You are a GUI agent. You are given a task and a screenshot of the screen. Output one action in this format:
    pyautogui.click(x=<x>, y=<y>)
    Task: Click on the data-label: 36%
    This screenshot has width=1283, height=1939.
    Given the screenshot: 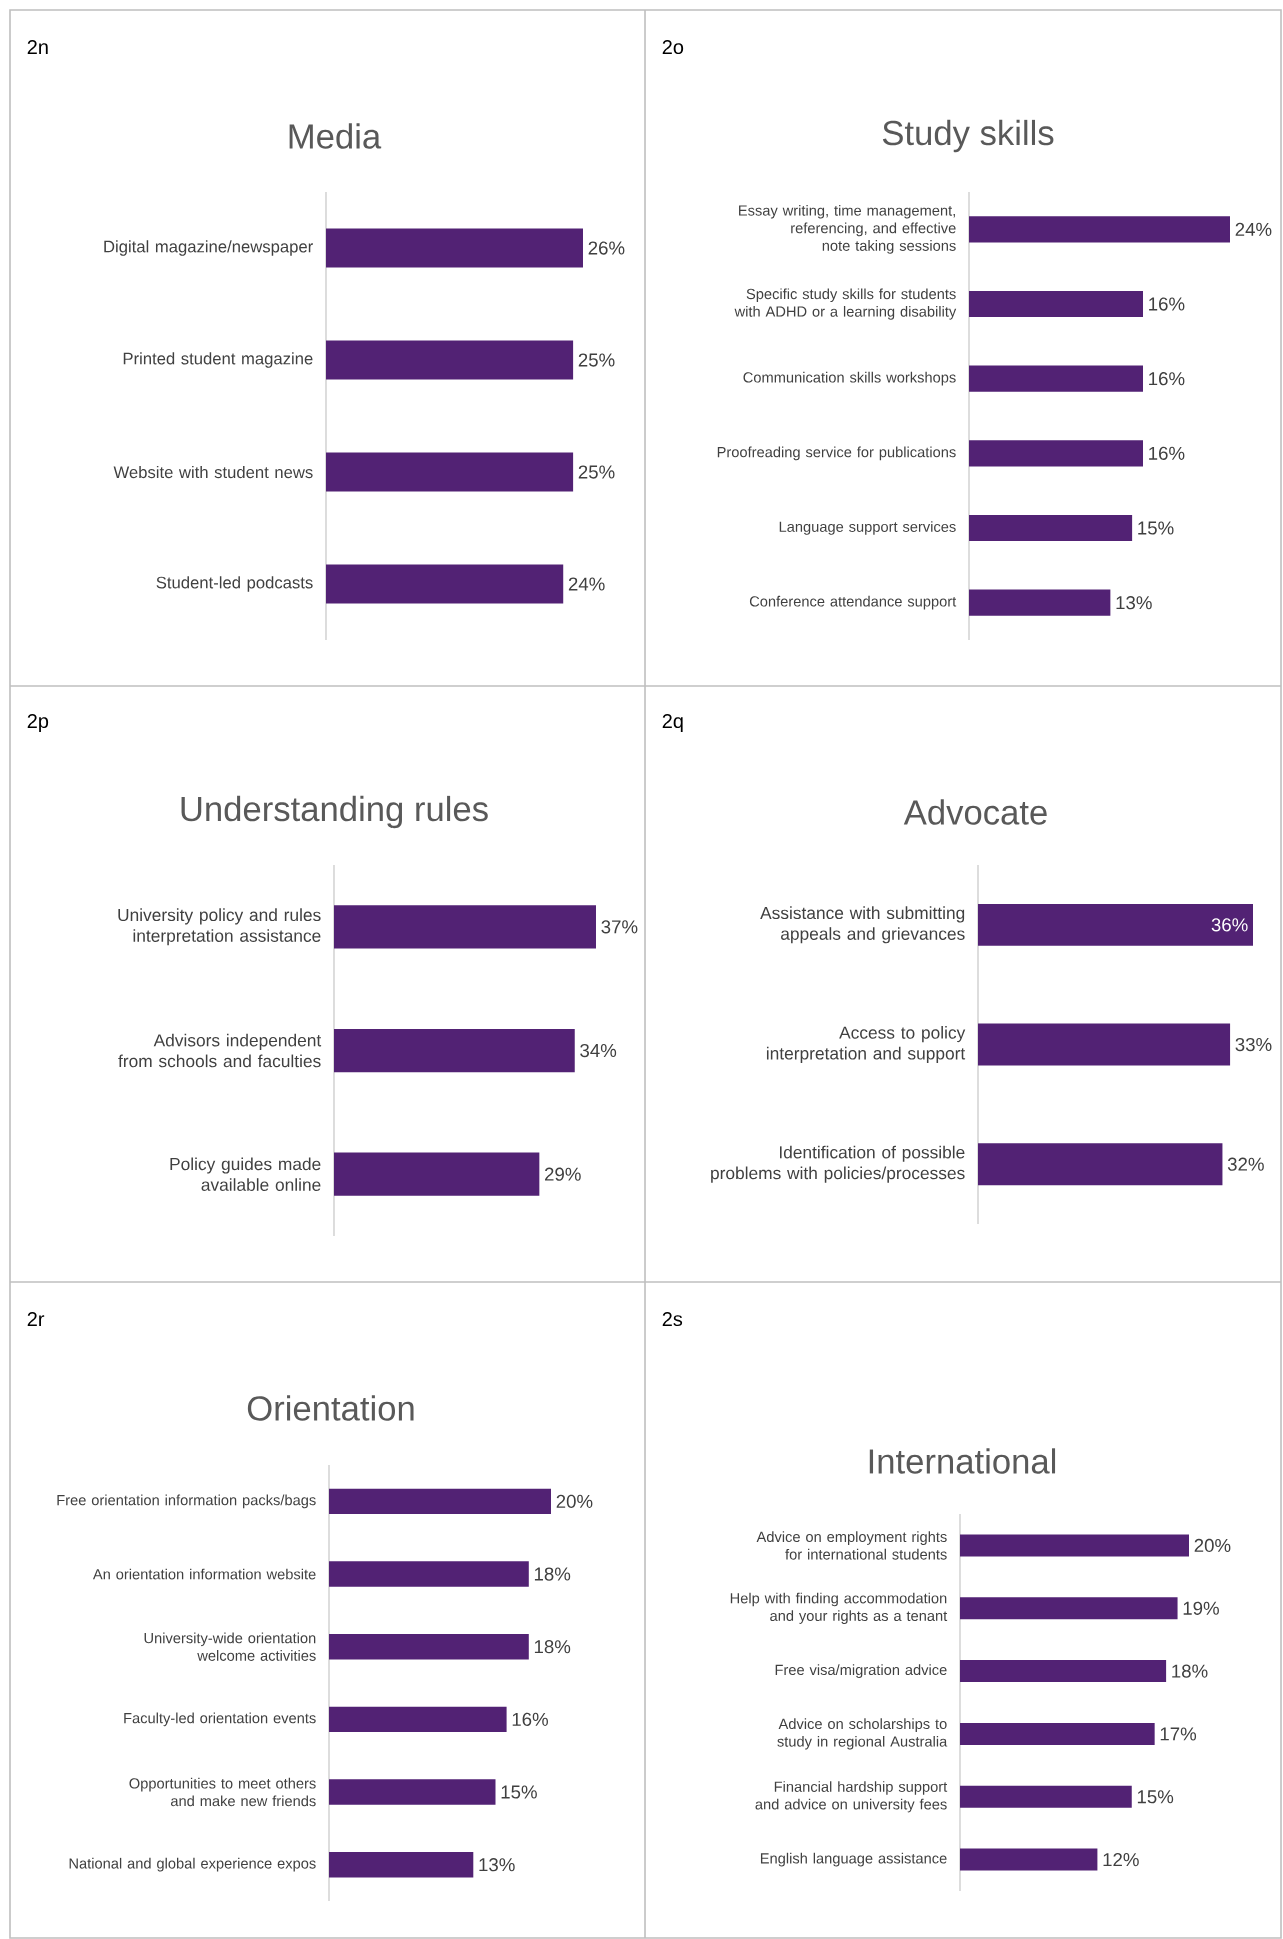 What is the action you would take?
    pyautogui.click(x=1229, y=925)
    